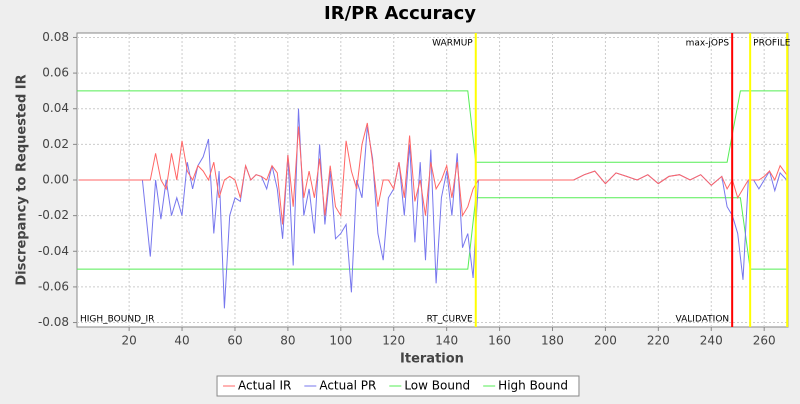  Describe the element at coordinates (437, 386) in the screenshot. I see `legend-label: Low Bound` at that location.